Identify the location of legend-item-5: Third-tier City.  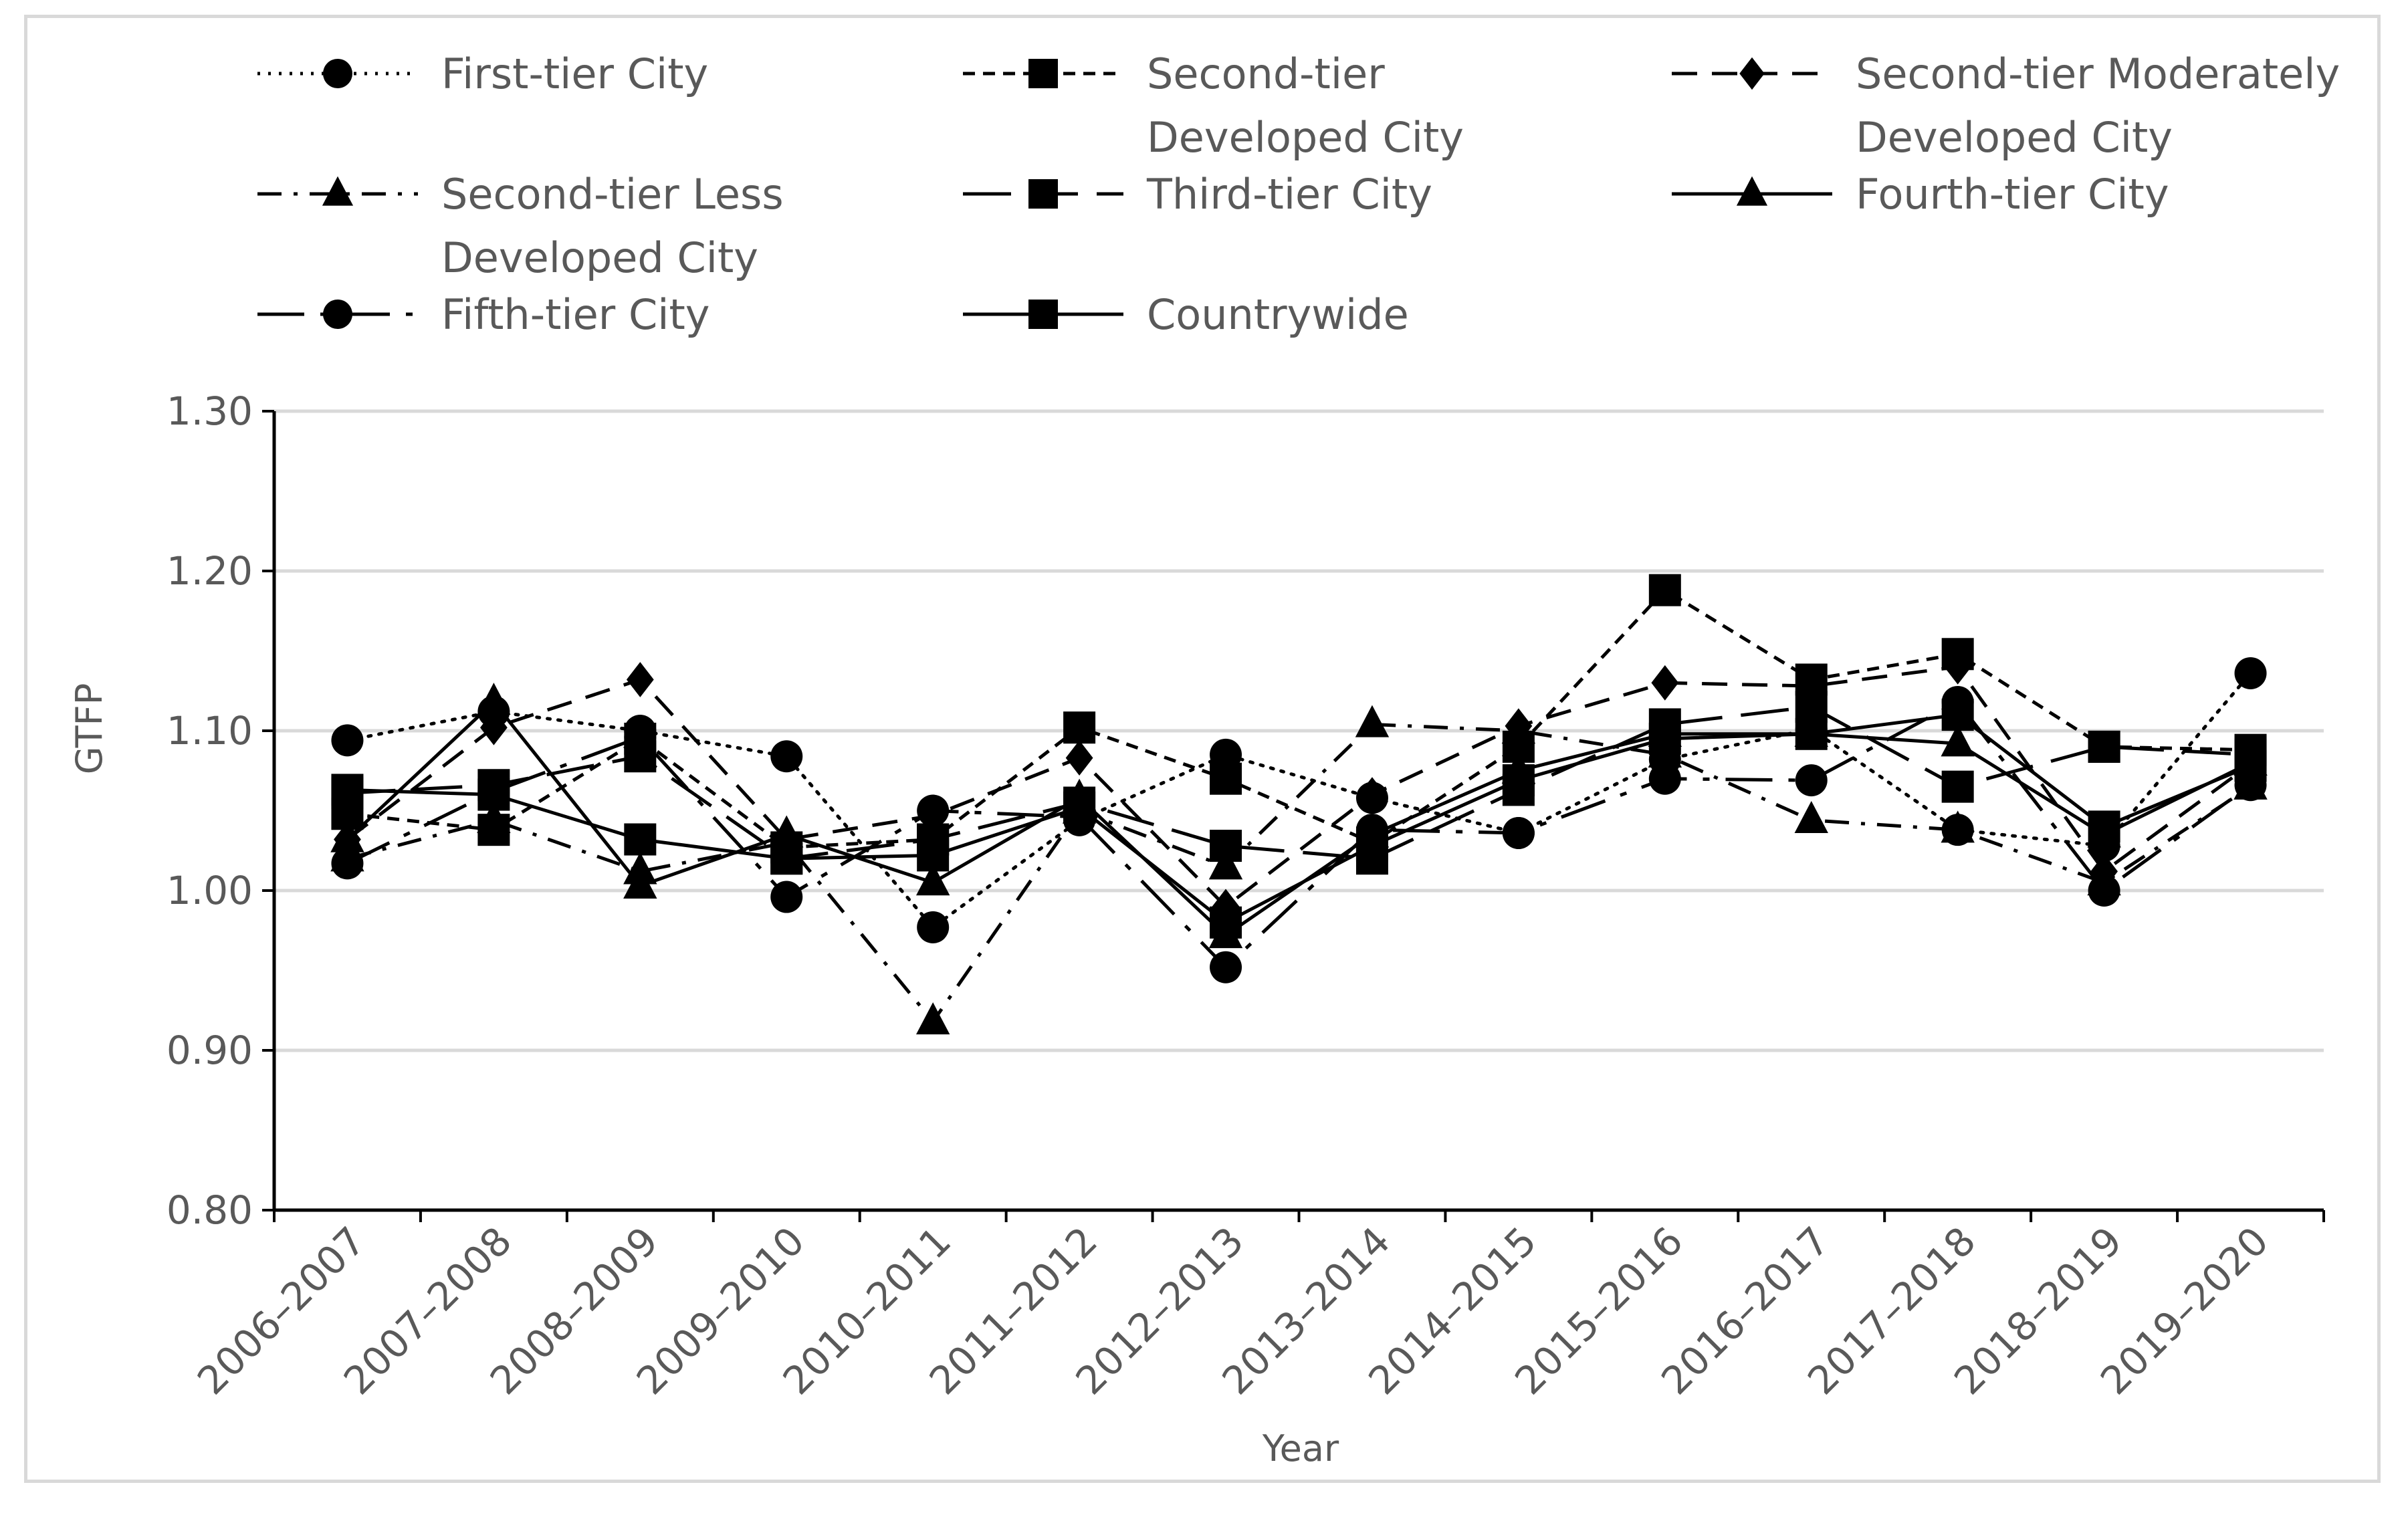
(1197, 195).